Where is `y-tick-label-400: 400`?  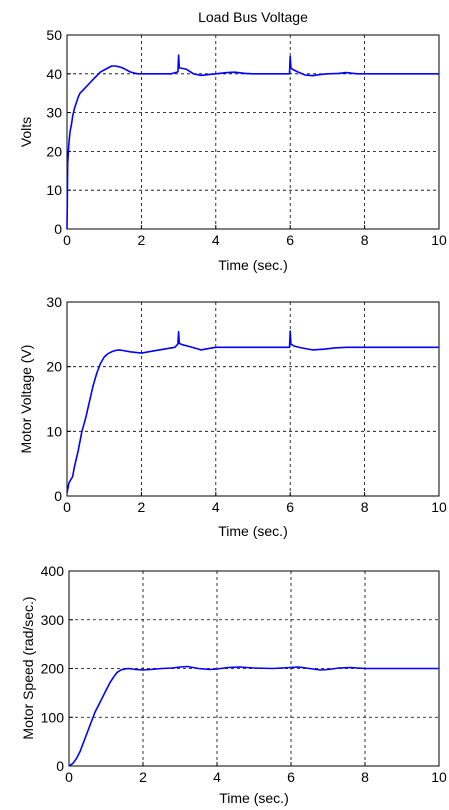 y-tick-label-400: 400 is located at coordinates (53, 571).